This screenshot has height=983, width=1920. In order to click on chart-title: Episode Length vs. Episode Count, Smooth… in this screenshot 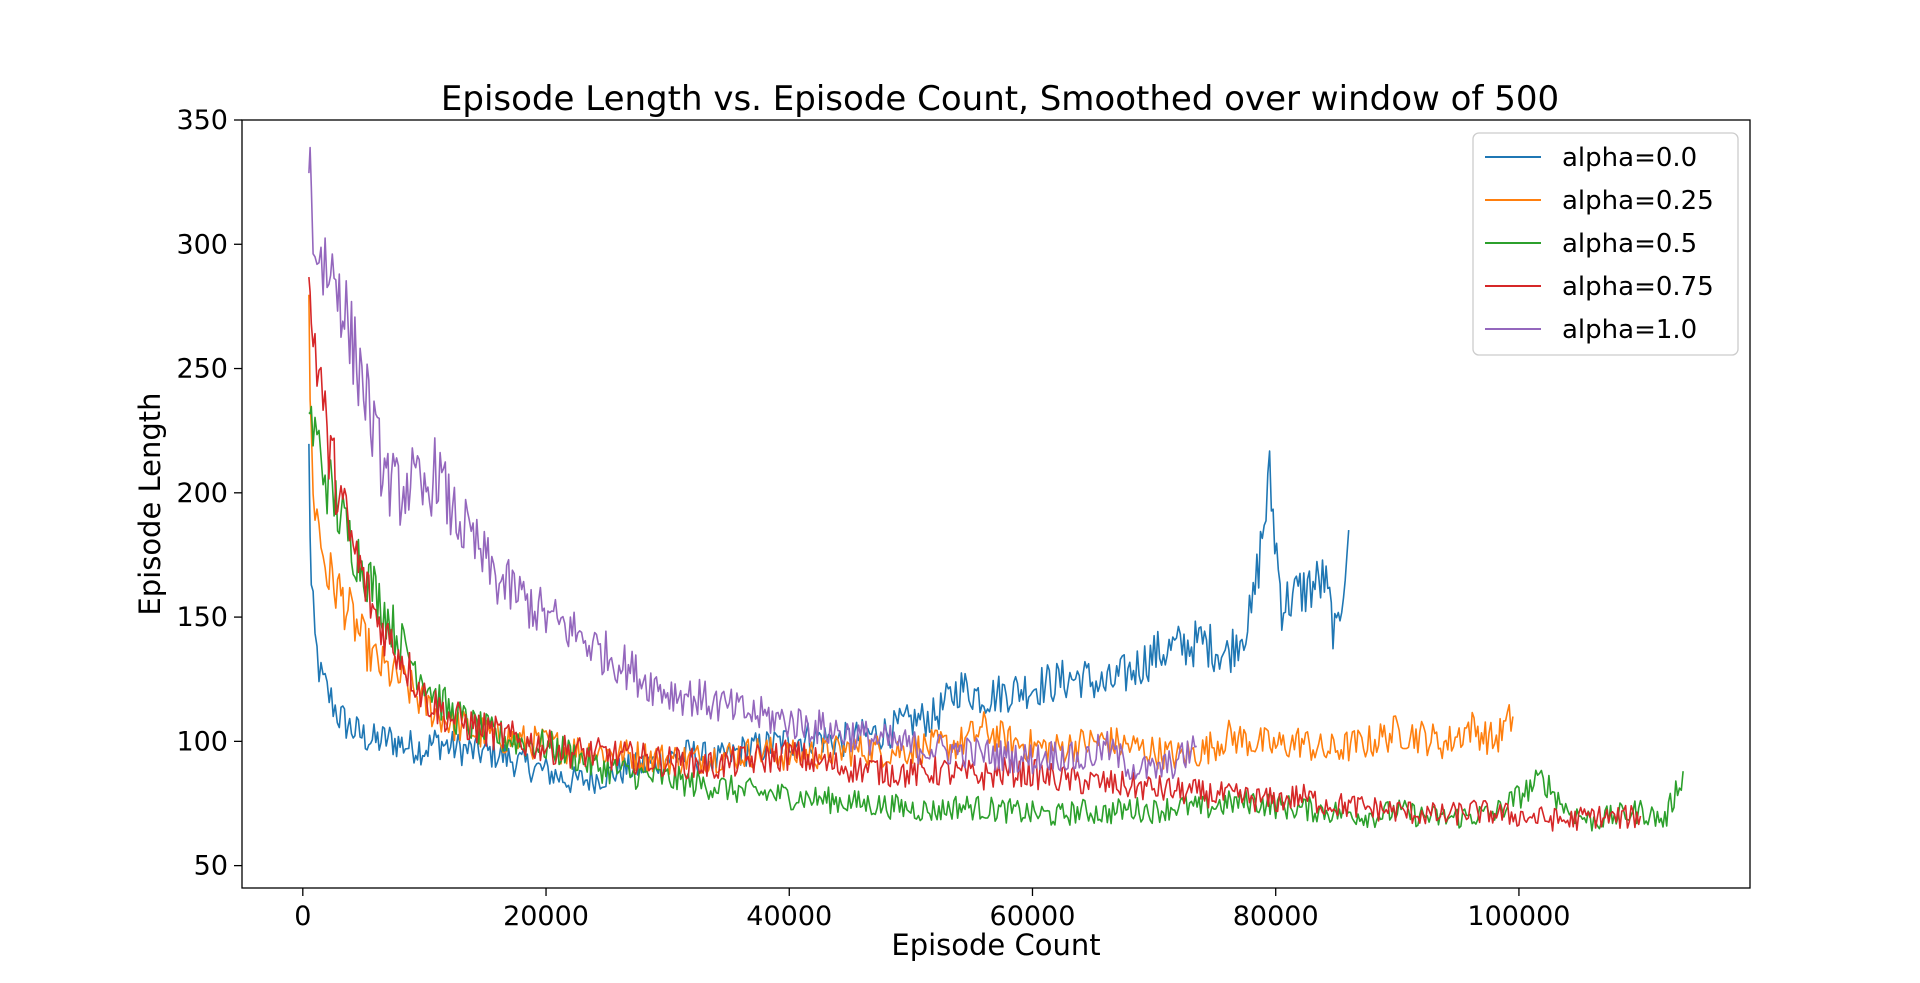, I will do `click(1000, 99)`.